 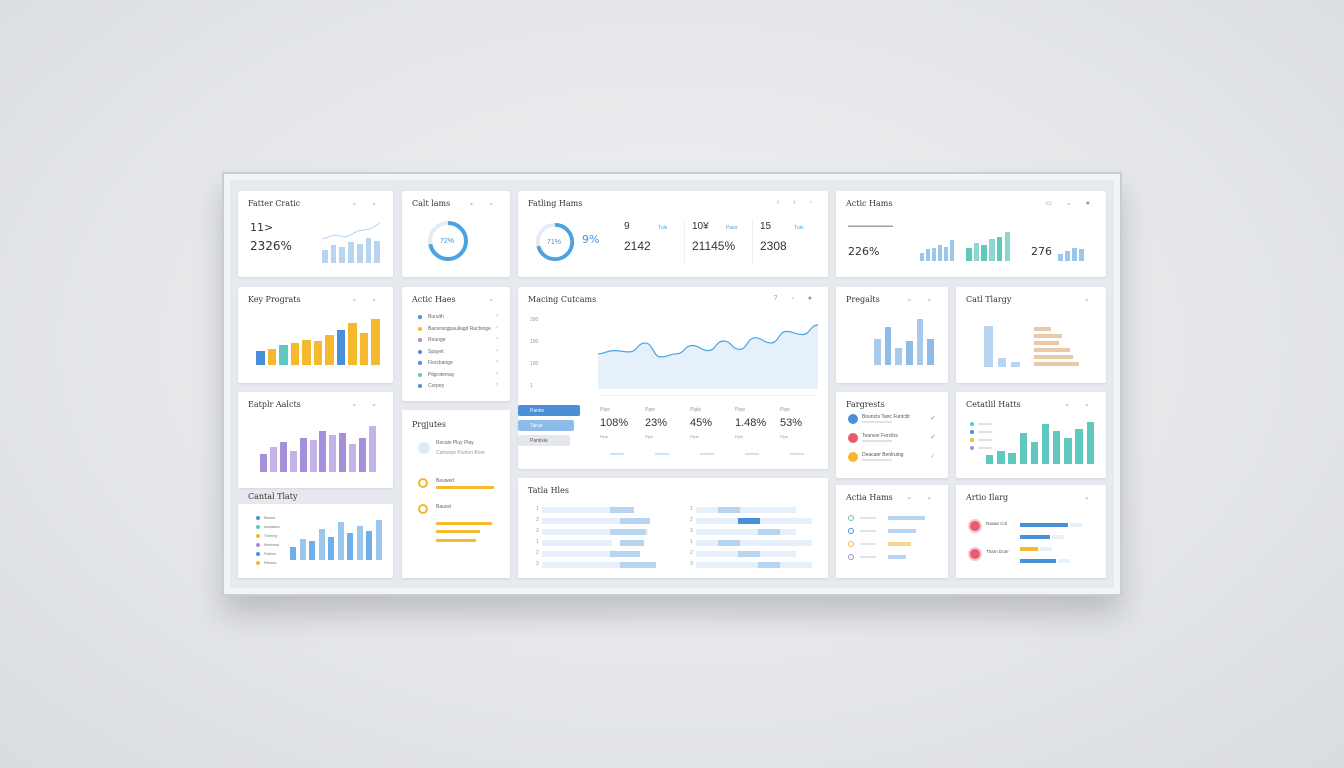 I want to click on panel-nav-icons: ‹ › ◦, so click(x=797, y=202).